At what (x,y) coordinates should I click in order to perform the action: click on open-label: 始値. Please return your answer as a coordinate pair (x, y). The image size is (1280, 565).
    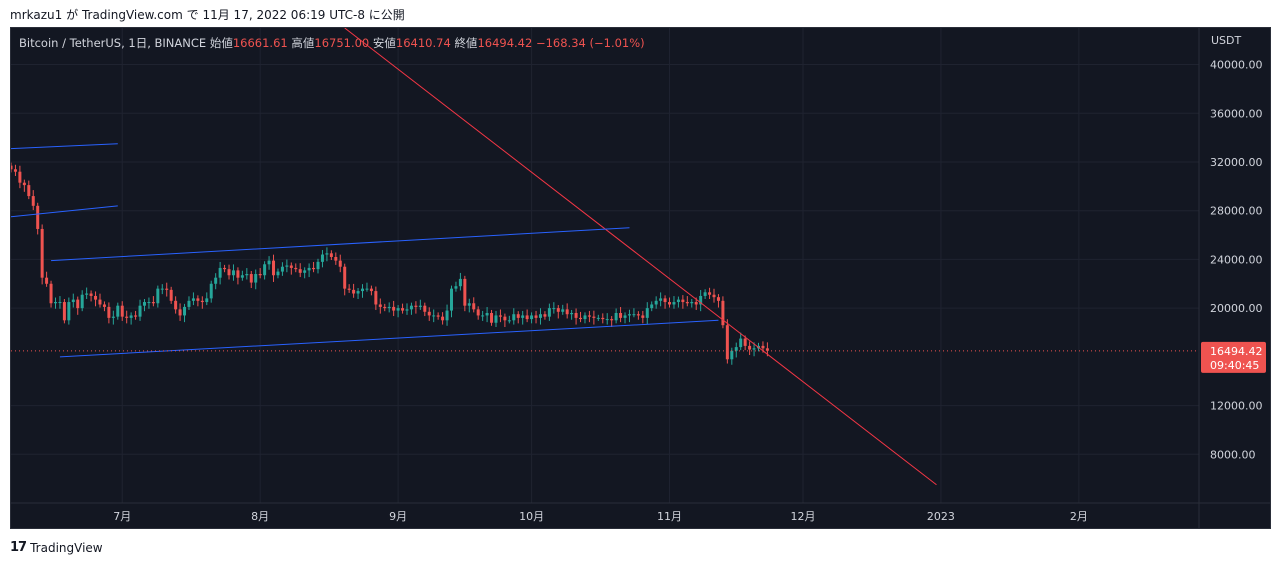
    Looking at the image, I should click on (221, 43).